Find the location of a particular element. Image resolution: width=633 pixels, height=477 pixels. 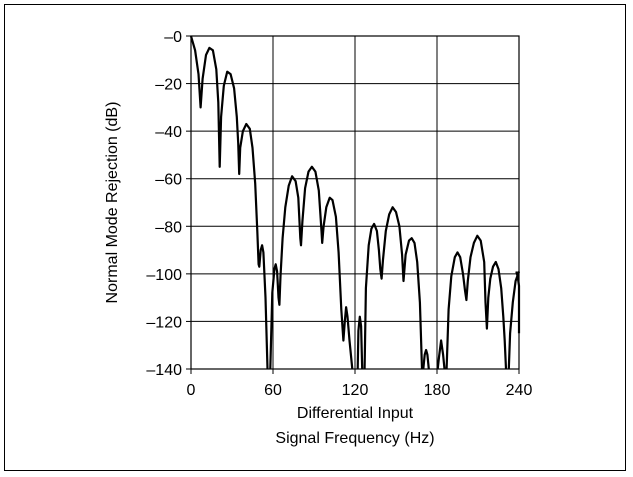

x-axis-label-line2: Signal Frequency (Hz) is located at coordinates (354, 438).